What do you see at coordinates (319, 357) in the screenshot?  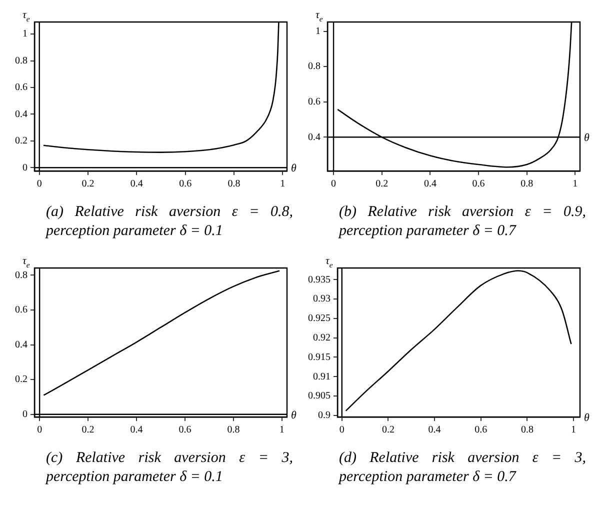 I see `y-tick-label: 0.915` at bounding box center [319, 357].